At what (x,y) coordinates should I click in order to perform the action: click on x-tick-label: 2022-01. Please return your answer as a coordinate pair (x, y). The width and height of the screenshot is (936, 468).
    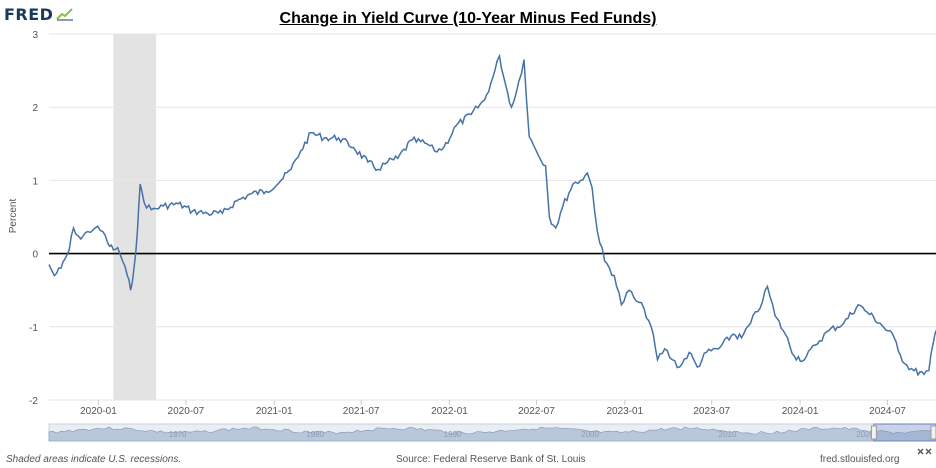
    Looking at the image, I should click on (449, 411).